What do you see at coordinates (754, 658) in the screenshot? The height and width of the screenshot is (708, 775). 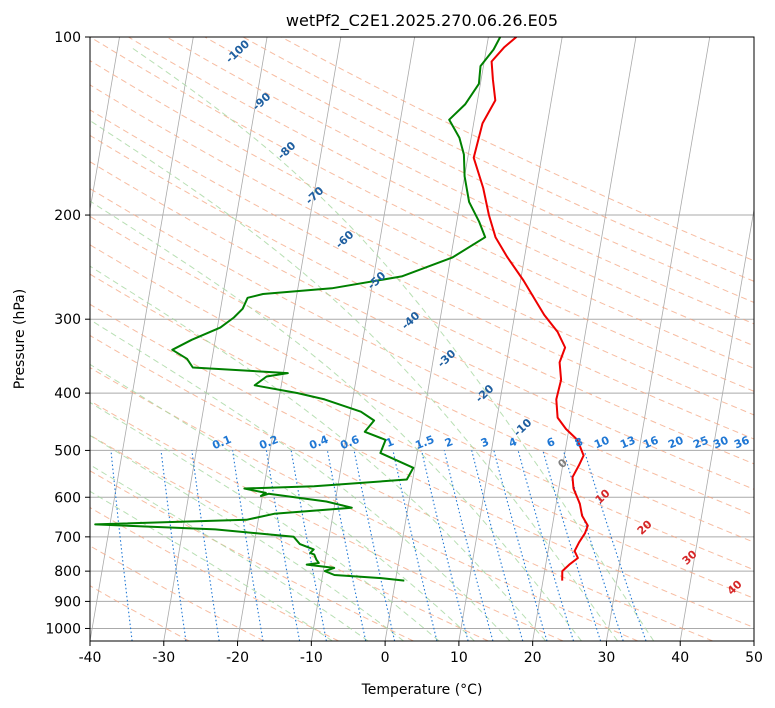 I see `x-tick-label: 50` at bounding box center [754, 658].